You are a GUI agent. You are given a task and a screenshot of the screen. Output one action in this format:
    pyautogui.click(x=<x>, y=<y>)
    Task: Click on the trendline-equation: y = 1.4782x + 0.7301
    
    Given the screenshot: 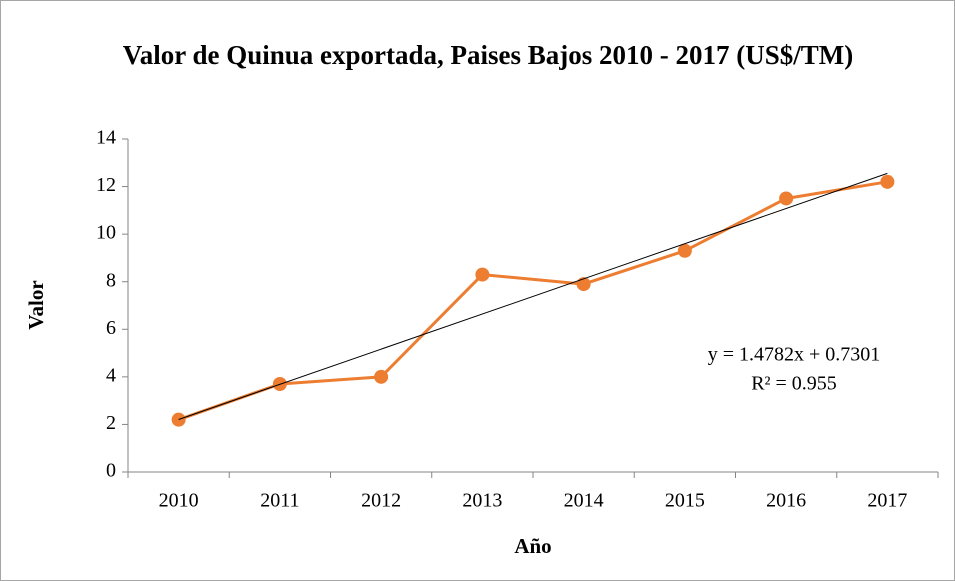 What is the action you would take?
    pyautogui.click(x=794, y=355)
    